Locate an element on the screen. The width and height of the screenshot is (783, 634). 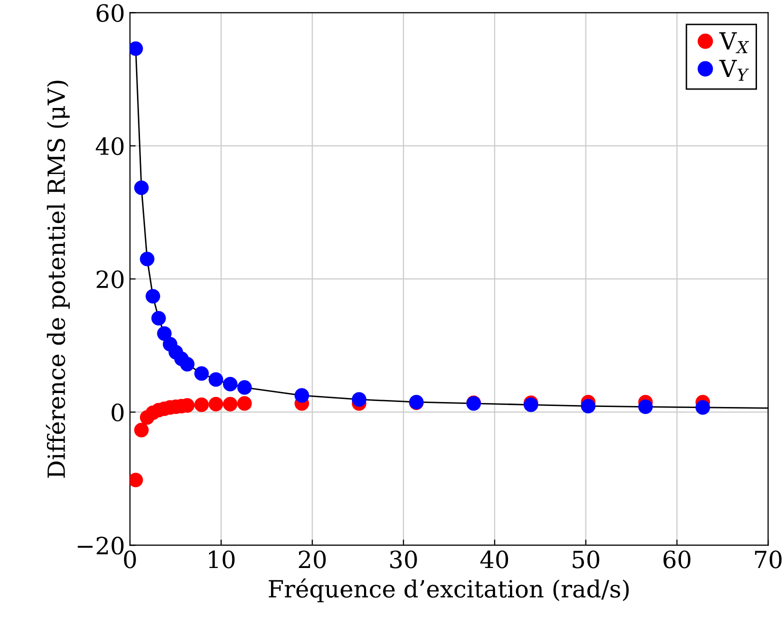
y-tick-label: 0 is located at coordinates (118, 413).